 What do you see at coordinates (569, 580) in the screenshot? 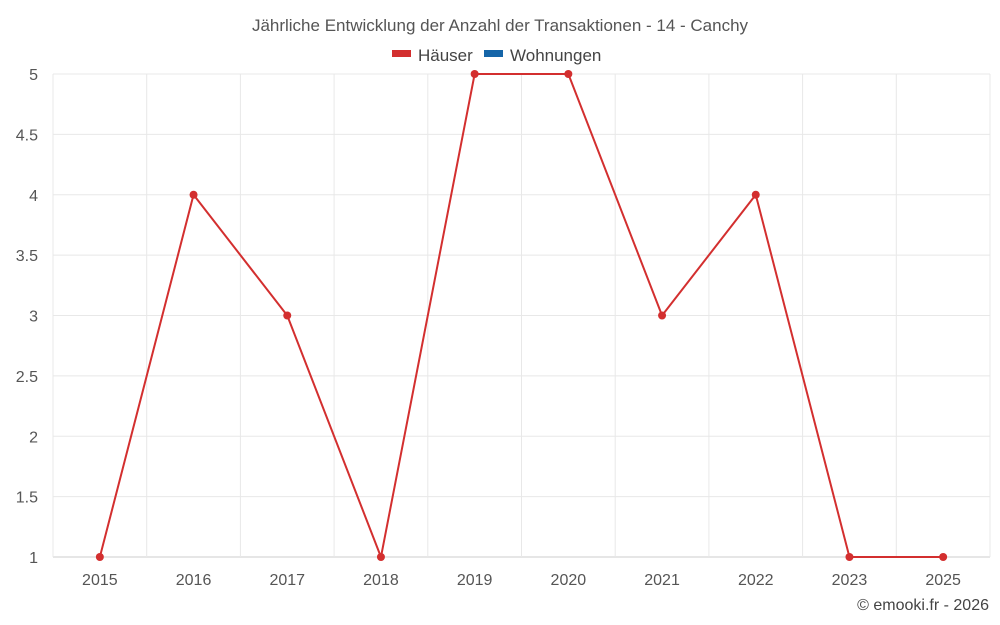
I see `x-tick-label: 2020` at bounding box center [569, 580].